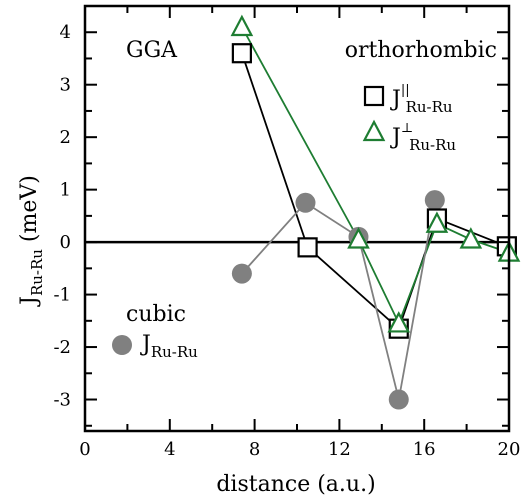 Image resolution: width=529 pixels, height=500 pixels. What do you see at coordinates (424, 449) in the screenshot?
I see `x-tick-label: 16` at bounding box center [424, 449].